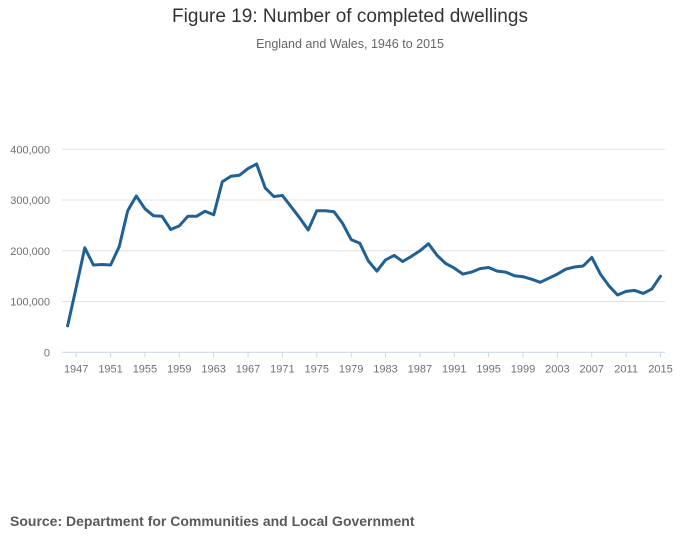  What do you see at coordinates (145, 369) in the screenshot?
I see `x-tick-label: 1955` at bounding box center [145, 369].